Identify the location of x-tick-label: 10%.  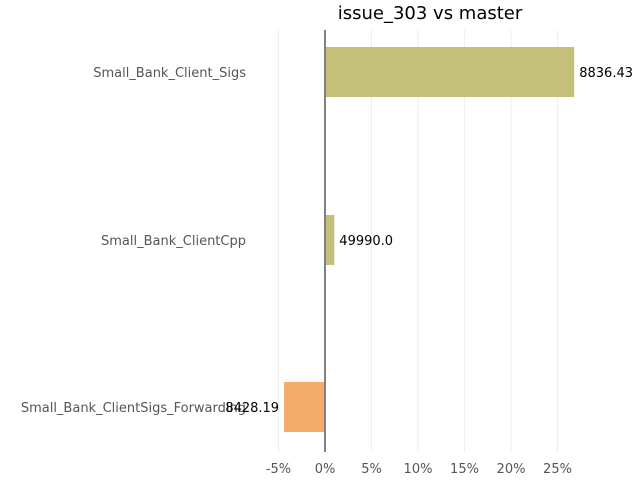
(418, 469).